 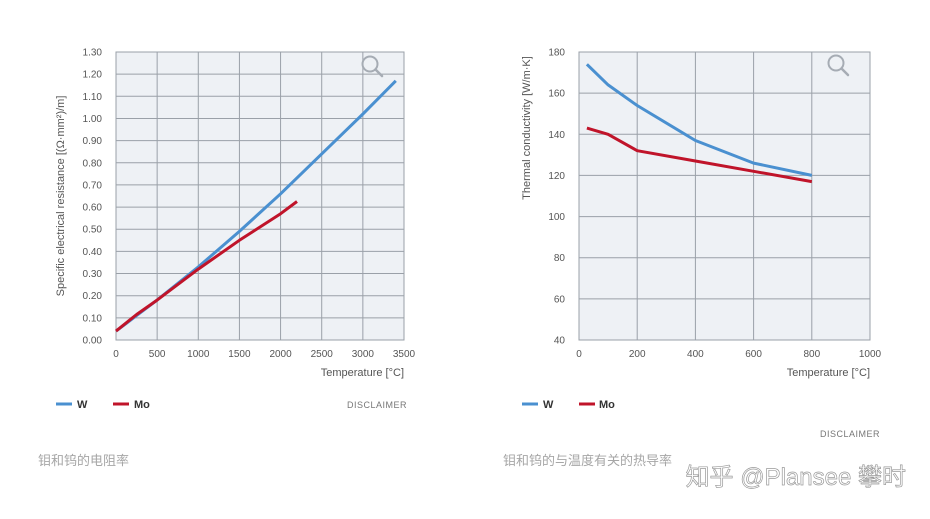 I want to click on conductivity-x-ticks: 0 200 400 600 800 1000, so click(x=728, y=354).